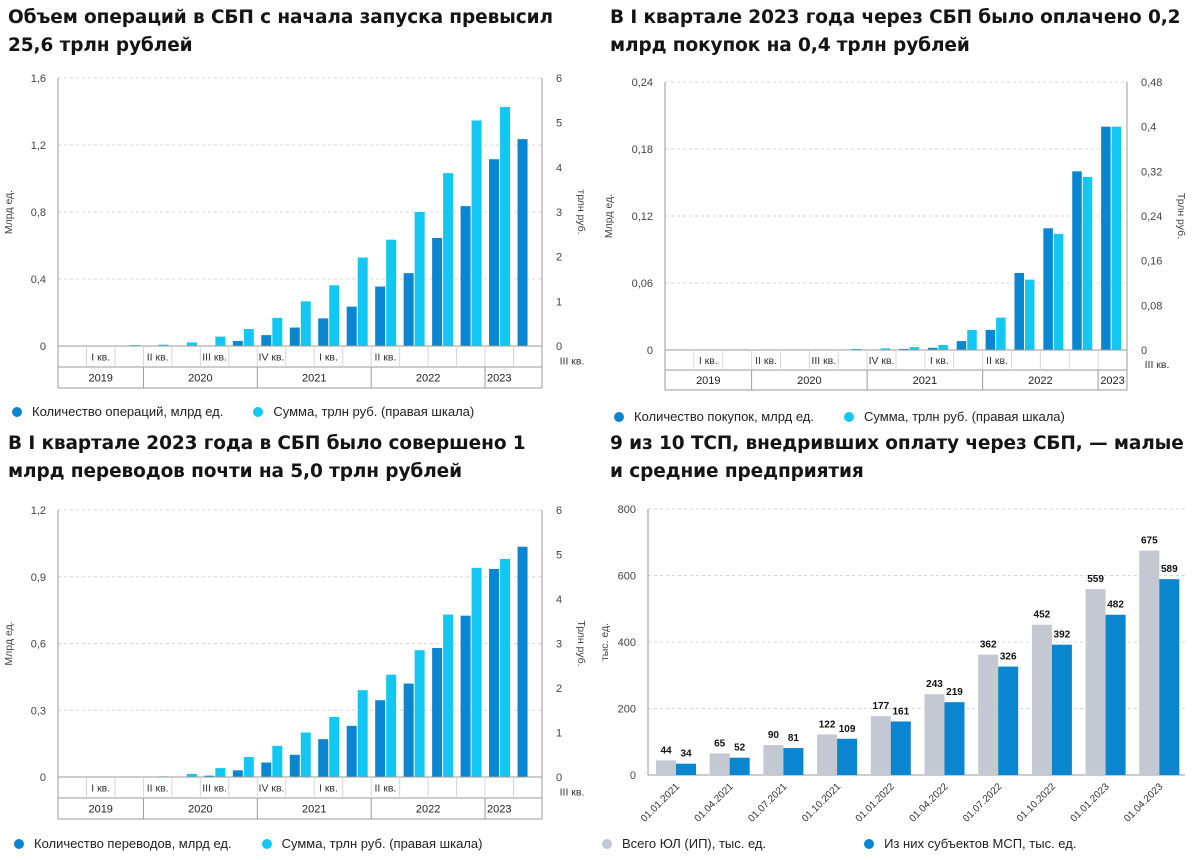 This screenshot has height=860, width=1200. I want to click on legend-item: Всего ЮЛ (ИП), тыс. ед., so click(684, 843).